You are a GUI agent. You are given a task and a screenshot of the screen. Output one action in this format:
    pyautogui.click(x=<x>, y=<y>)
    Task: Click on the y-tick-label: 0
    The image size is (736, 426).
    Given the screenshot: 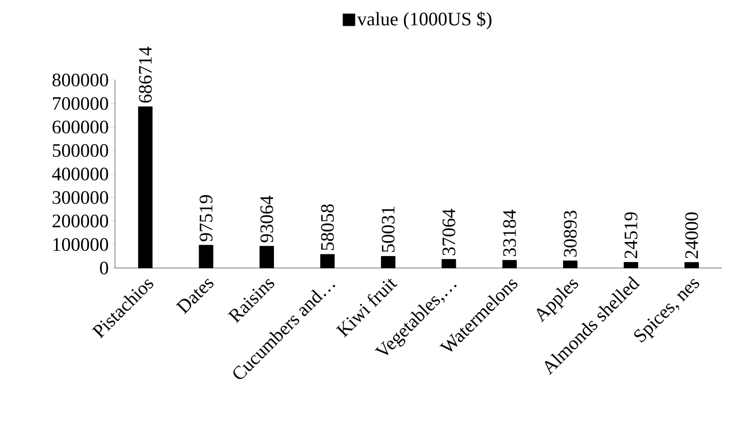 What is the action you would take?
    pyautogui.click(x=104, y=268)
    